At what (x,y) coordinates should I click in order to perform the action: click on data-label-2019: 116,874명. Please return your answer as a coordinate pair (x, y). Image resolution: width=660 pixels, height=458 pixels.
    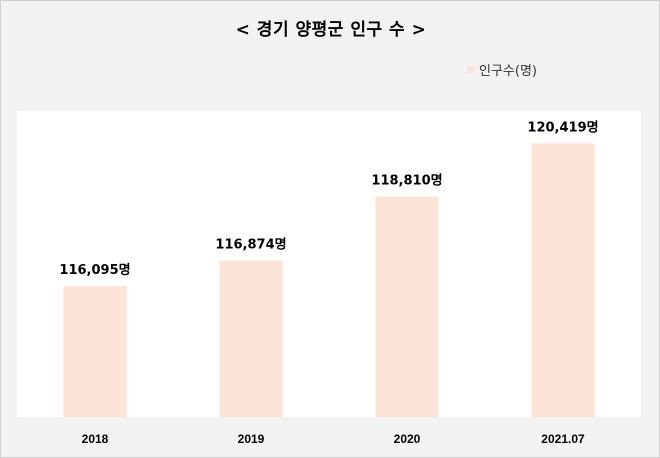
    Looking at the image, I should click on (250, 244).